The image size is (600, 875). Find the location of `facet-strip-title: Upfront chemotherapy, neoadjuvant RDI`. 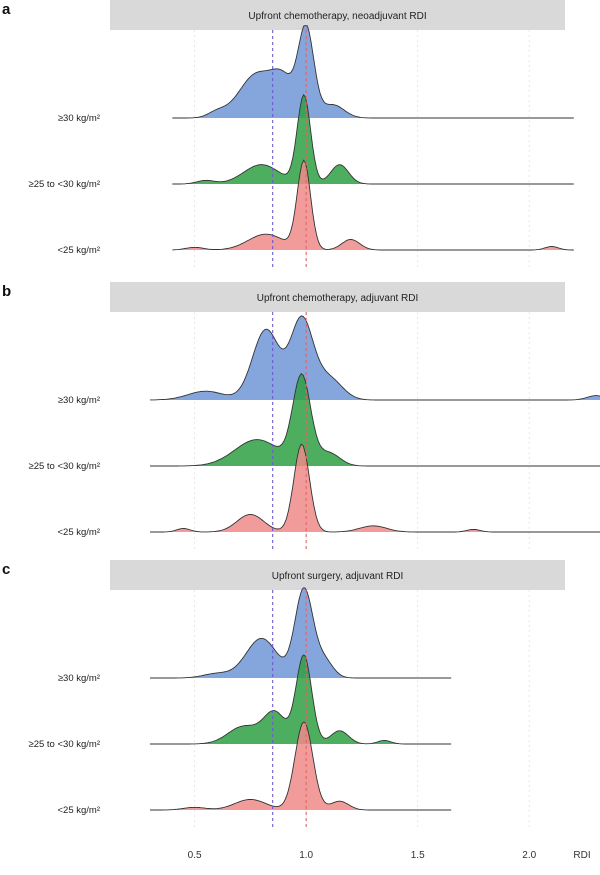

facet-strip-title: Upfront chemotherapy, neoadjuvant RDI is located at coordinates (337, 16).